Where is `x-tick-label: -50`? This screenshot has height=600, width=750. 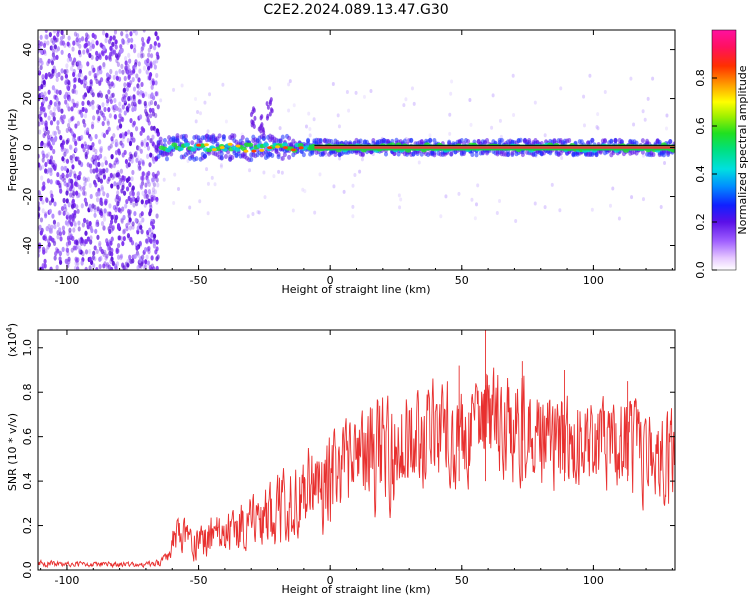
x-tick-label: -50 is located at coordinates (199, 280).